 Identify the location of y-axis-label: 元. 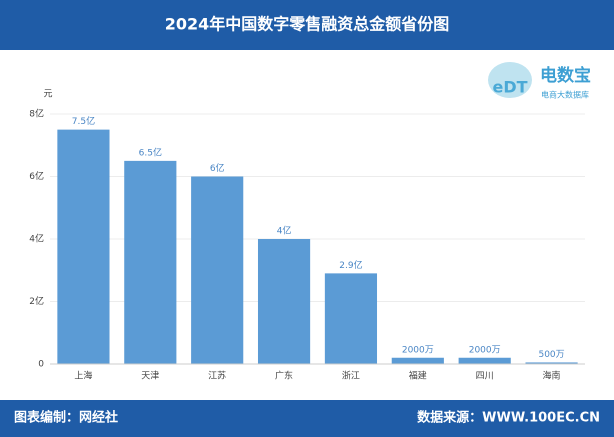
(47, 95).